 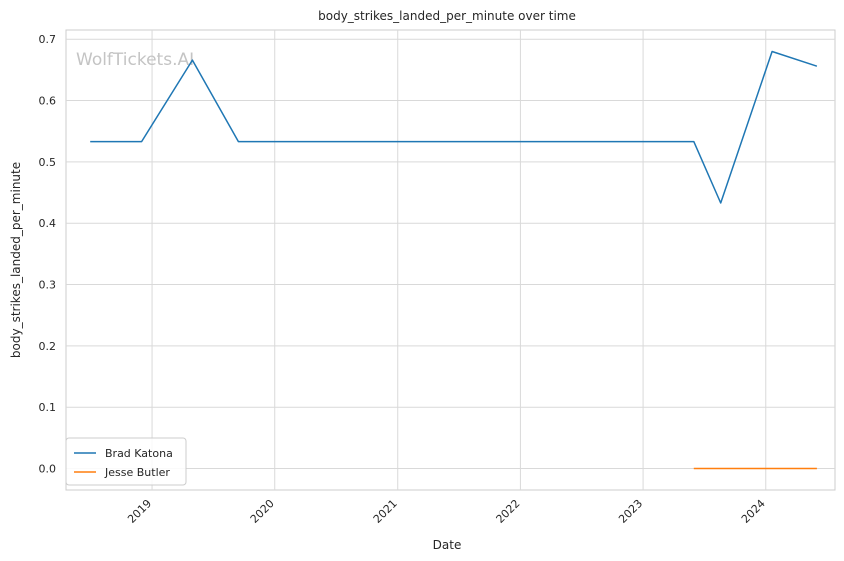 What do you see at coordinates (48, 223) in the screenshot?
I see `y-tick-label: 0.4` at bounding box center [48, 223].